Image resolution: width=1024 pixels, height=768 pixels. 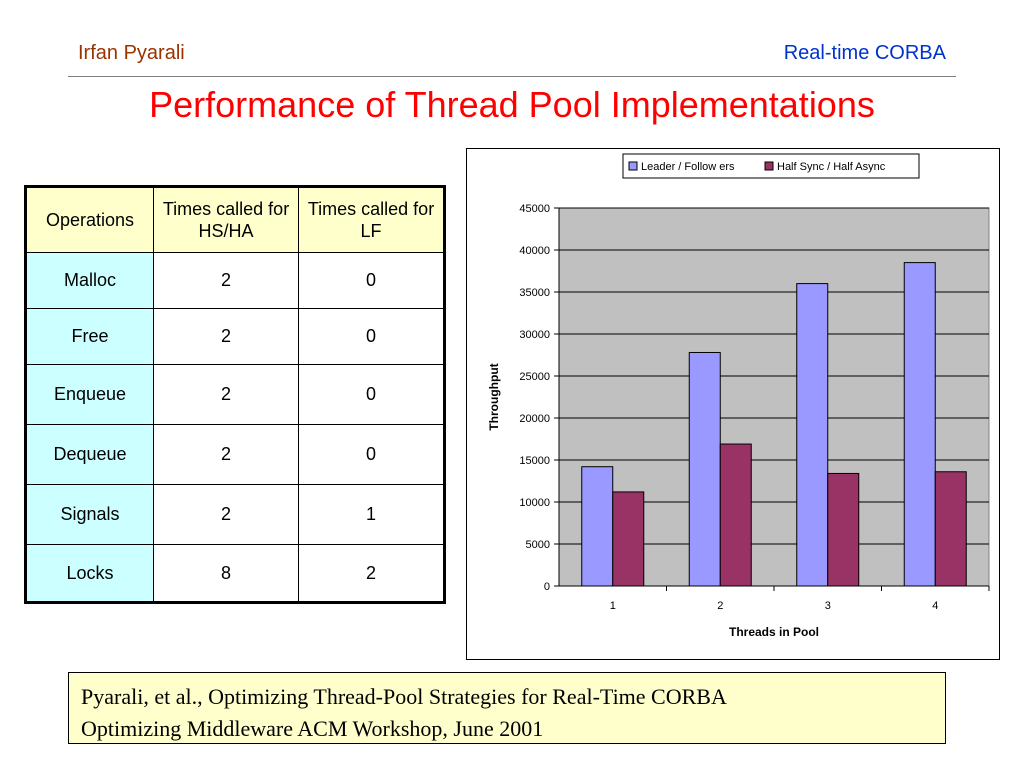 What do you see at coordinates (131, 53) in the screenshot?
I see `author-name: Irfan Pyarali` at bounding box center [131, 53].